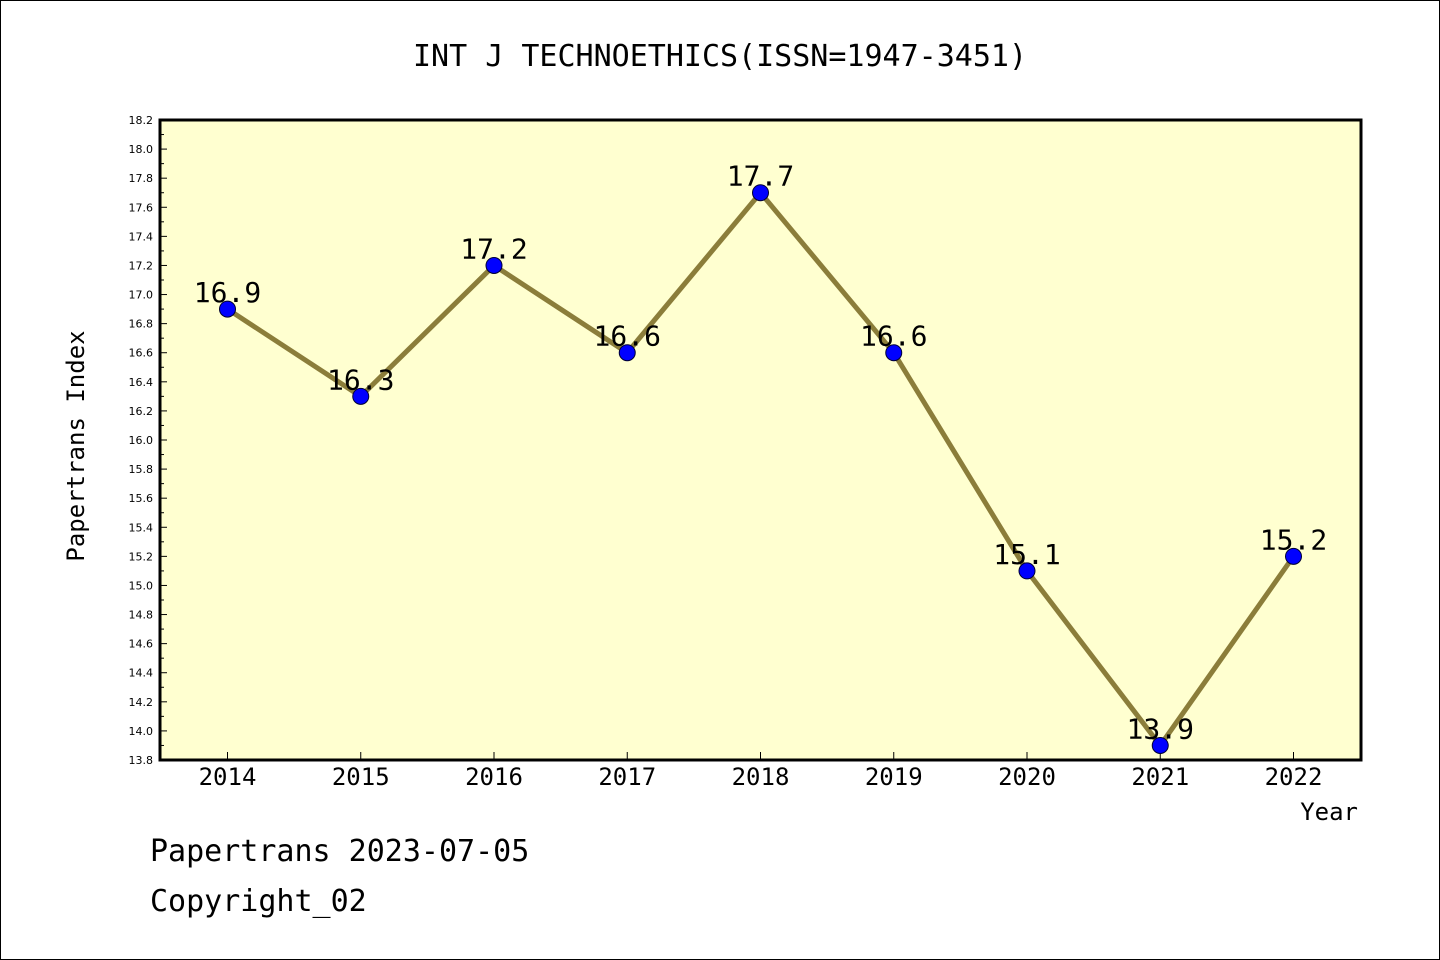 Image resolution: width=1440 pixels, height=960 pixels. Describe the element at coordinates (1026, 554) in the screenshot. I see `data-label: 15.1` at that location.